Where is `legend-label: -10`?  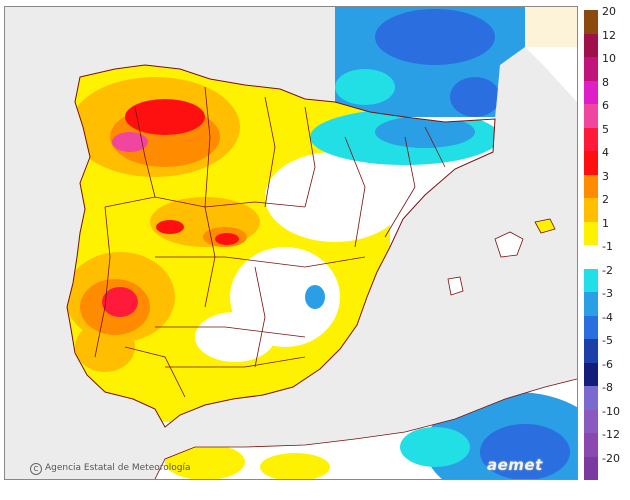
legend-label: -10 is located at coordinates (611, 411).